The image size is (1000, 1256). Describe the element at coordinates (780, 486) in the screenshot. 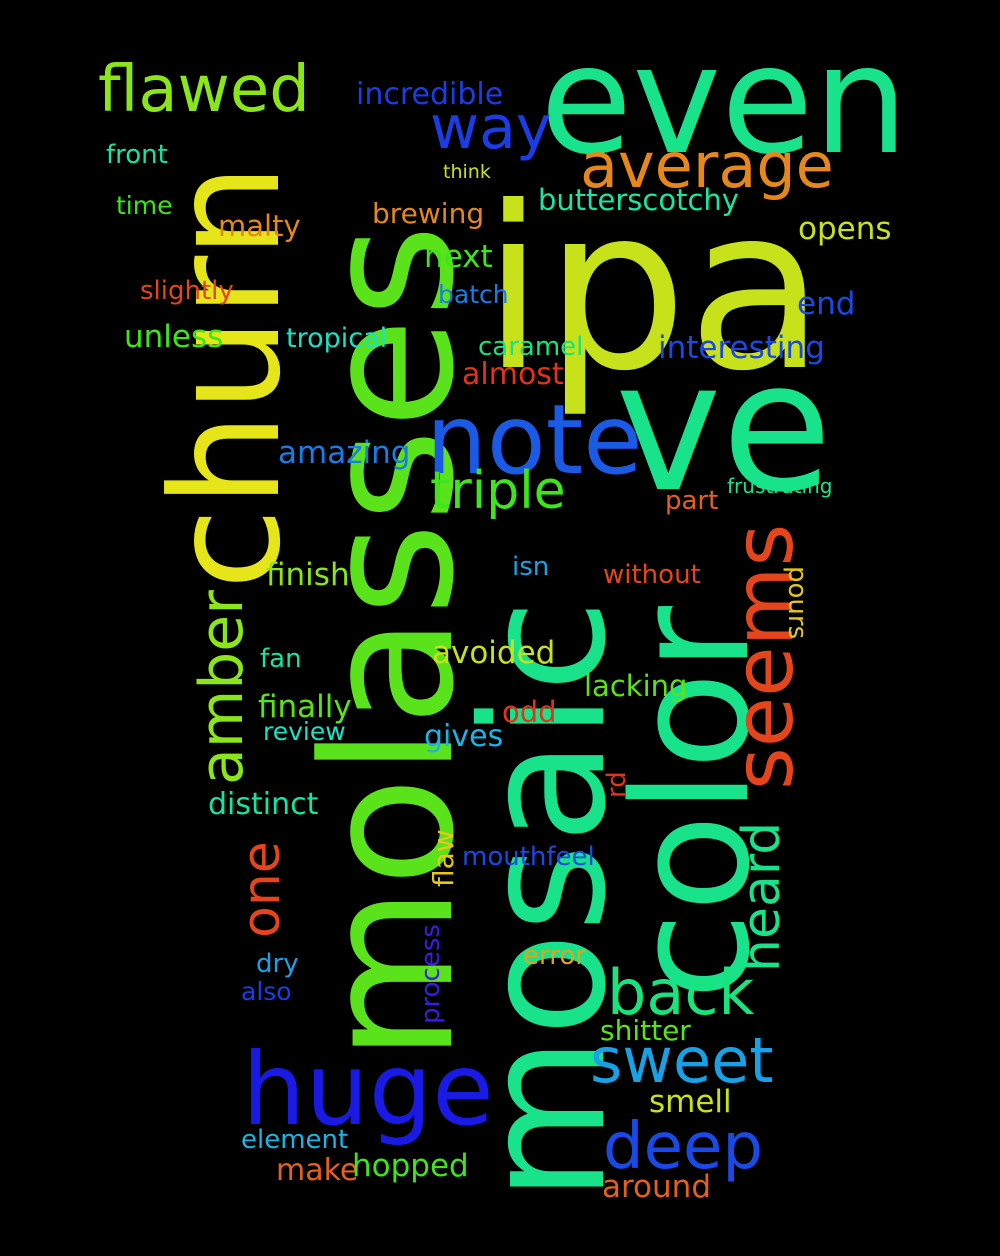

I see `word-frustrating: frustrating` at that location.